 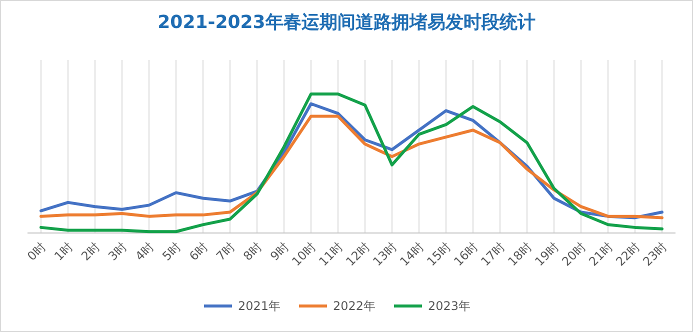 What do you see at coordinates (357, 254) in the screenshot?
I see `x-tick-label: 12时` at bounding box center [357, 254].